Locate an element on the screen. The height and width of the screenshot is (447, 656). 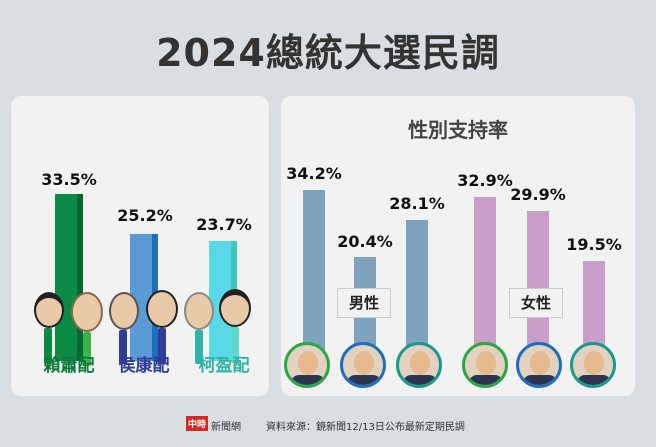
bar-female-hou is located at coordinates (538, 280).